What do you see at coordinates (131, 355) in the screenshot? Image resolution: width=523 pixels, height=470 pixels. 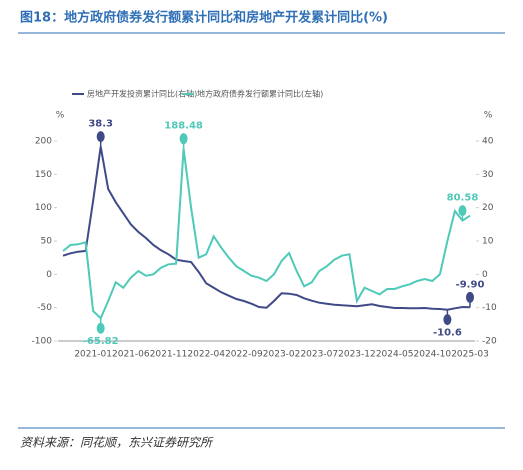 I see `x-tick-label: 2021-06` at bounding box center [131, 355].